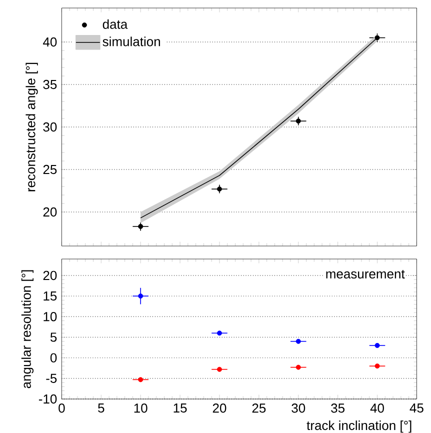 This screenshot has height=433, width=431. What do you see at coordinates (219, 408) in the screenshot?
I see `x-tick-label: 20` at bounding box center [219, 408].